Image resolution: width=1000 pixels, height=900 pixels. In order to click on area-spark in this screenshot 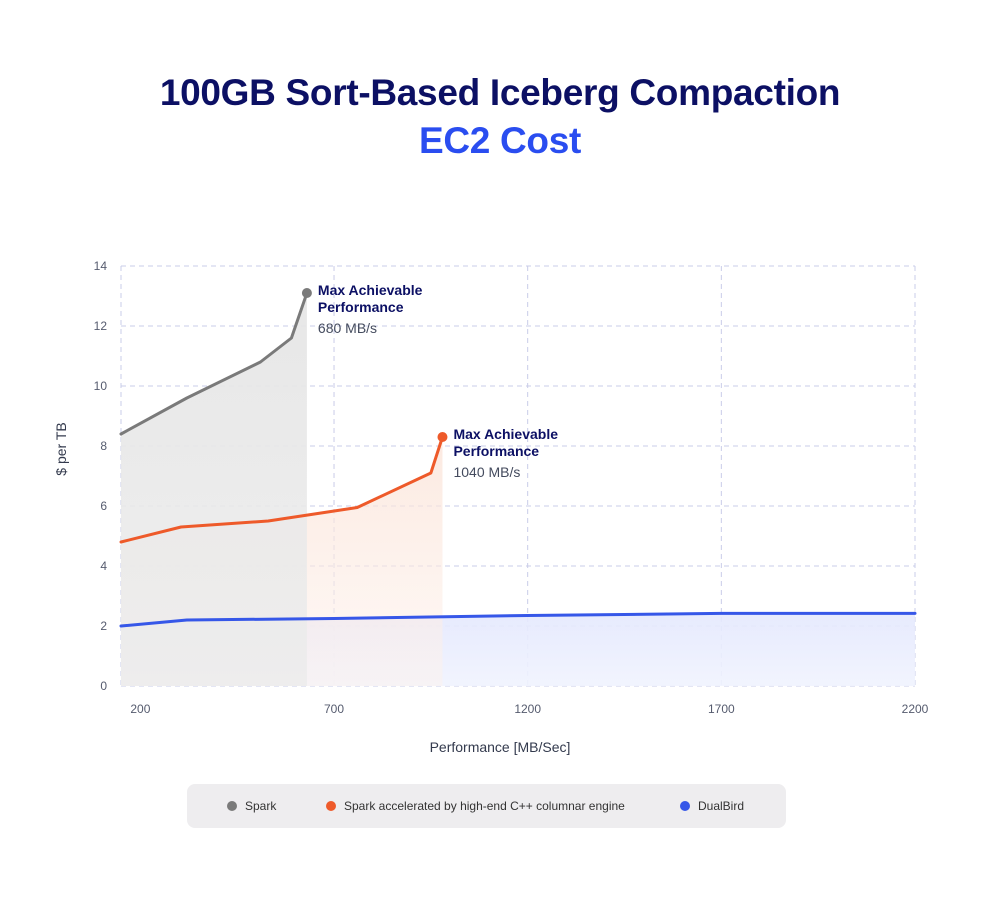, I will do `click(214, 489)`.